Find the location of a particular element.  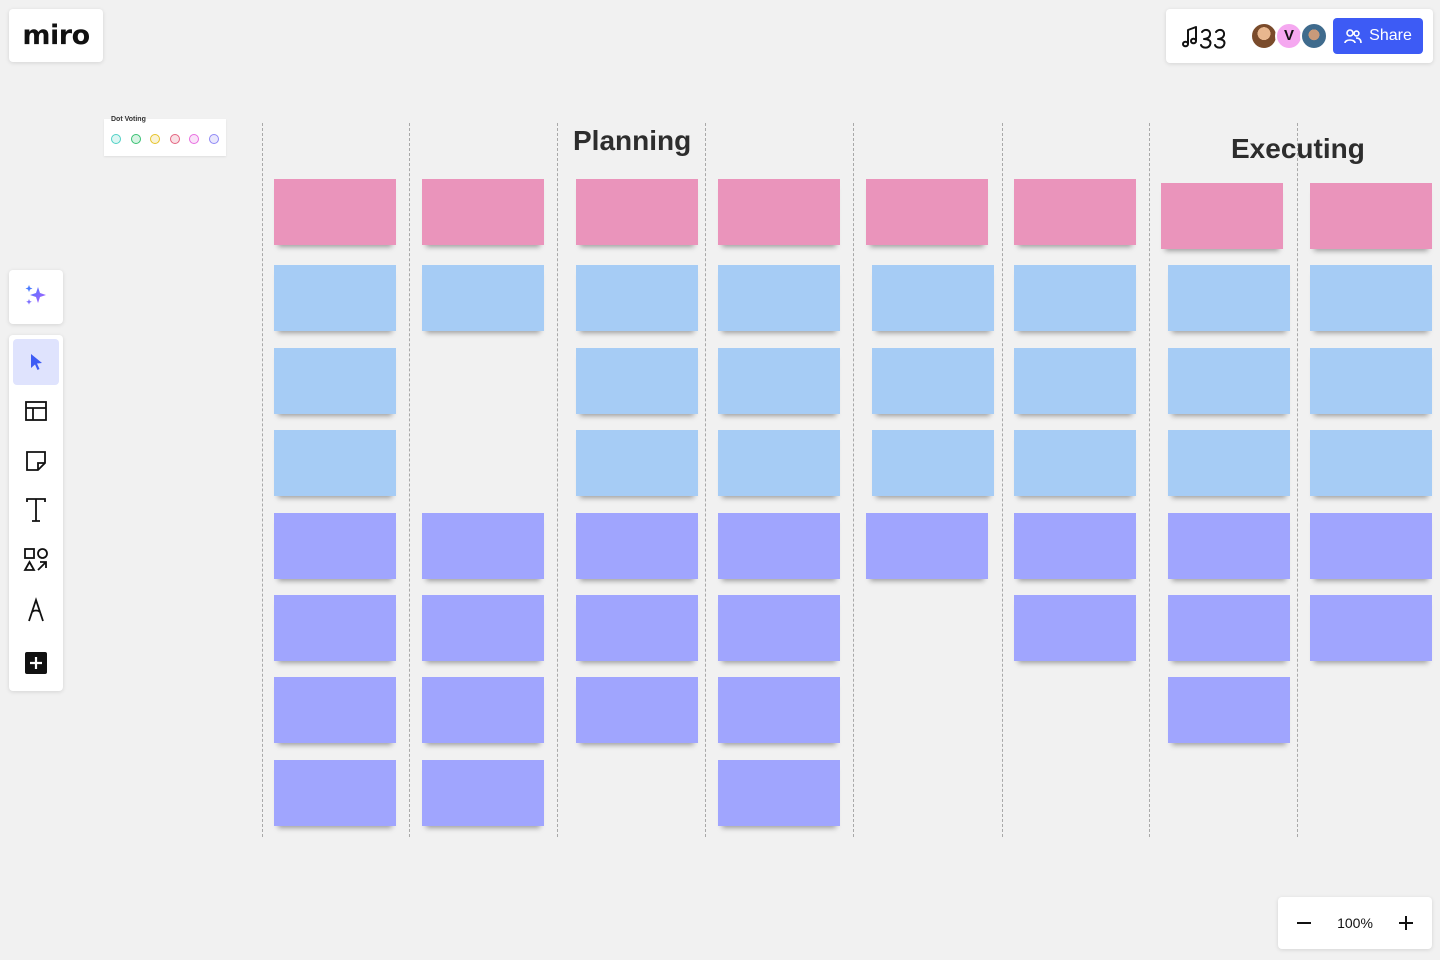

pen-tool is located at coordinates (36, 610).